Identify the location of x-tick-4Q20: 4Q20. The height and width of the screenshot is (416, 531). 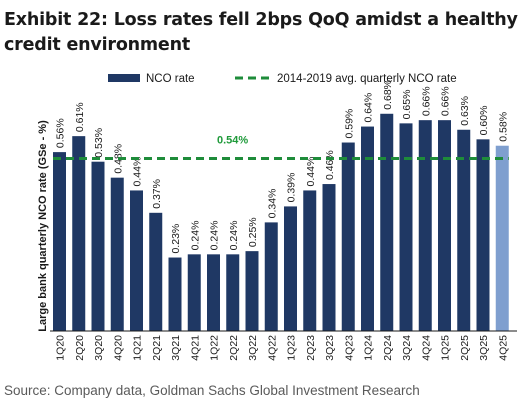
(118, 348).